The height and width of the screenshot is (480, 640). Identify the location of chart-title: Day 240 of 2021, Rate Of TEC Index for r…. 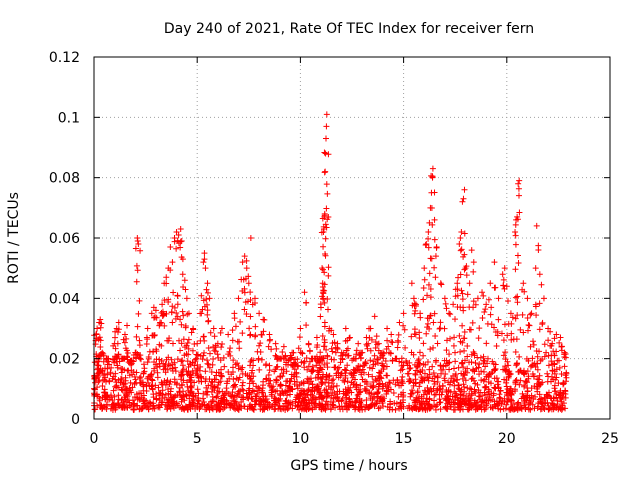
(349, 29).